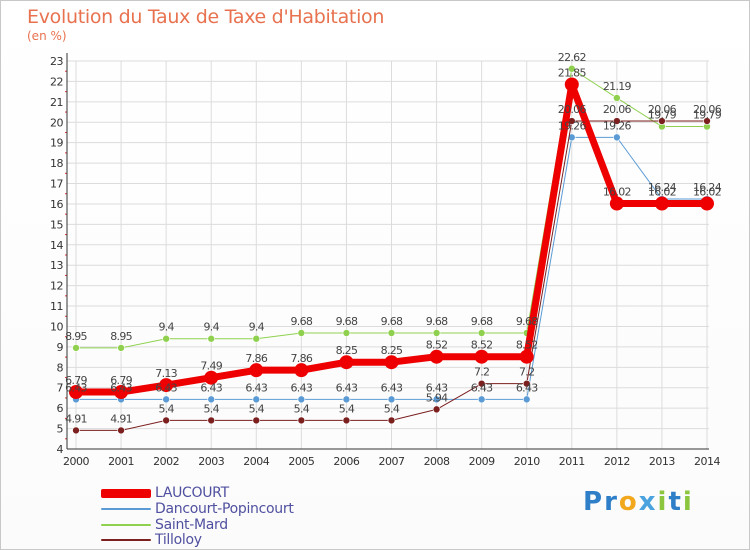  What do you see at coordinates (662, 461) in the screenshot?
I see `x-tick-label: 2013` at bounding box center [662, 461].